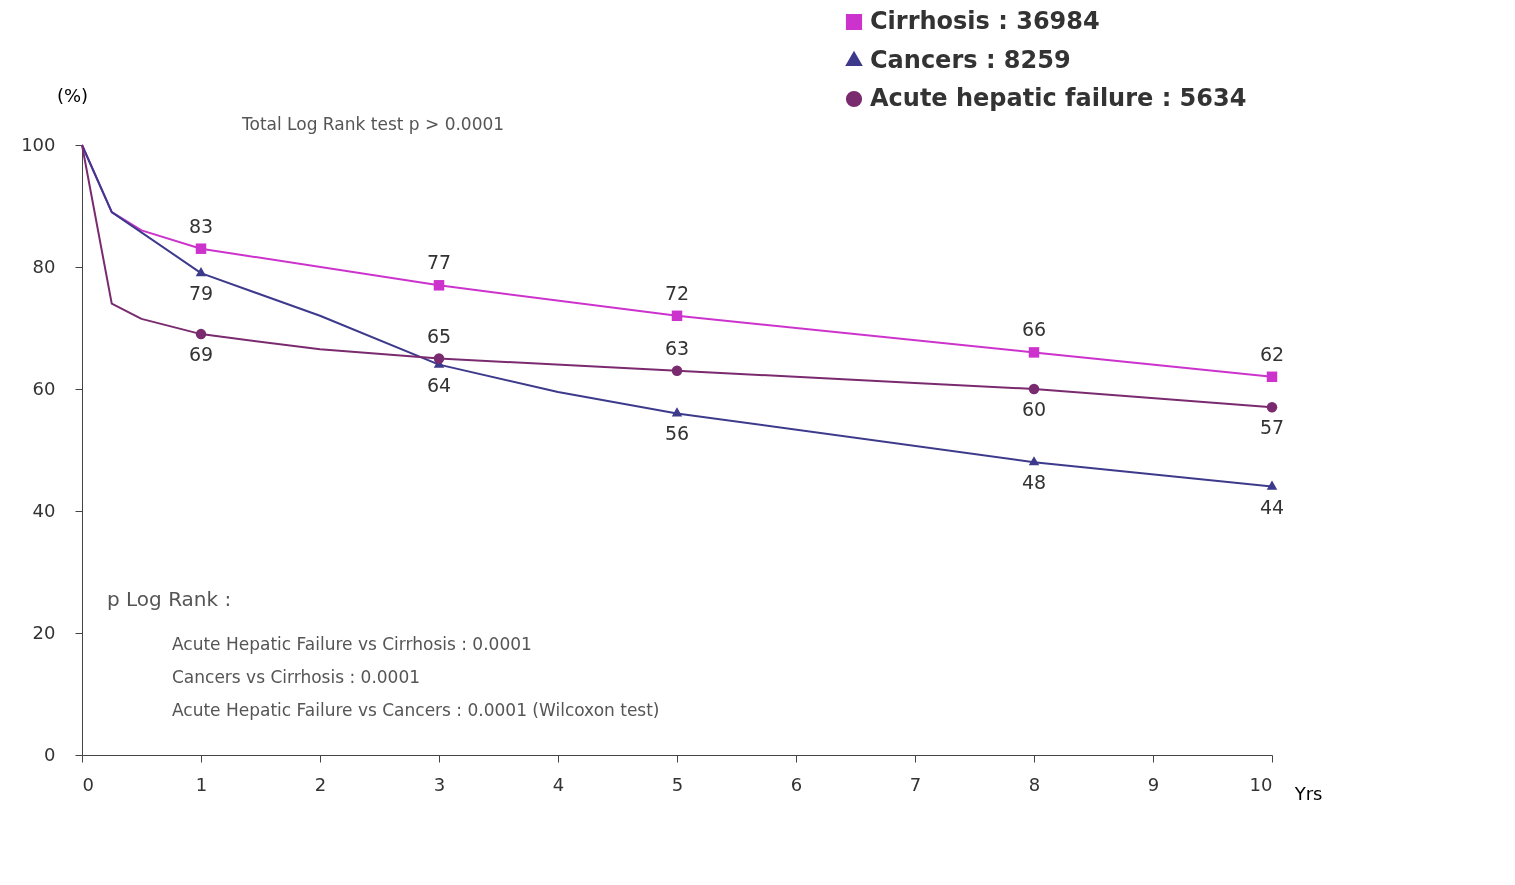 This screenshot has height=885, width=1515. Describe the element at coordinates (296, 677) in the screenshot. I see `annotation: Cancers vs Cirrhosis : 0.0001` at that location.